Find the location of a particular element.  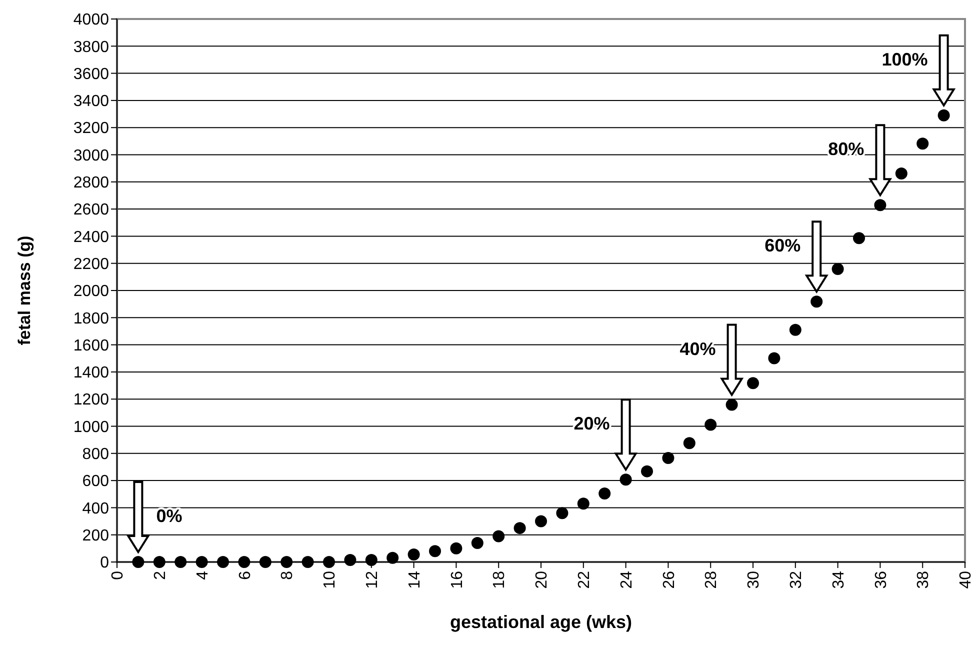

x-tick-label: 26 is located at coordinates (669, 579).